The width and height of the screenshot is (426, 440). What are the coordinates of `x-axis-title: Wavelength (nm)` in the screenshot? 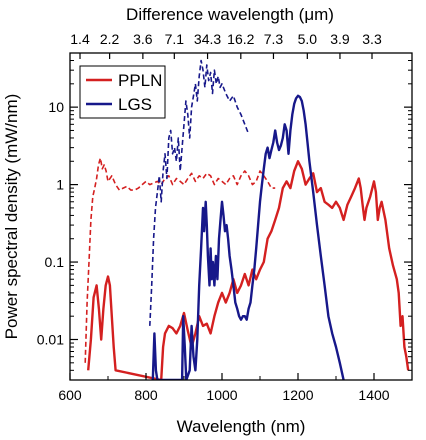 It's located at (241, 426).